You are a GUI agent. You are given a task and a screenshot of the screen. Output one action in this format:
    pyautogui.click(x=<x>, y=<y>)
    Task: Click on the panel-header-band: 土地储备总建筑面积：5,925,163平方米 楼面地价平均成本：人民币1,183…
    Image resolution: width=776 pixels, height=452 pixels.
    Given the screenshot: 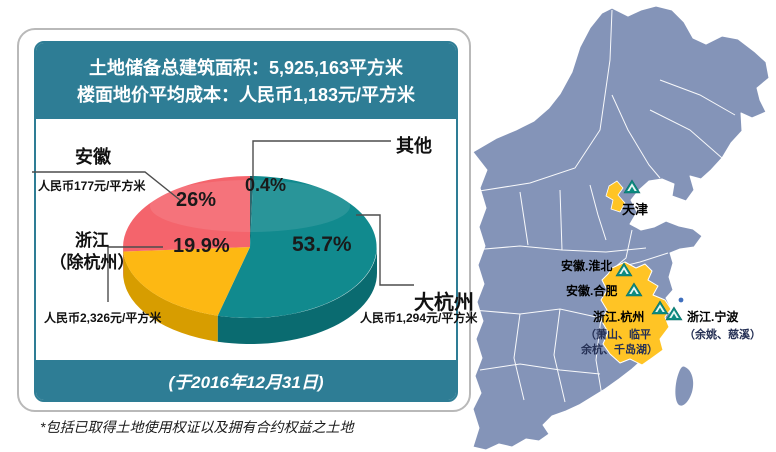 What is the action you would take?
    pyautogui.click(x=246, y=81)
    